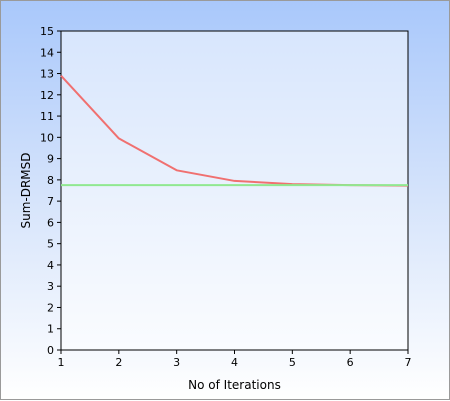 This screenshot has width=450, height=401. I want to click on x-axis-ticks: 1 2 3 4 5 6 7, so click(235, 359).